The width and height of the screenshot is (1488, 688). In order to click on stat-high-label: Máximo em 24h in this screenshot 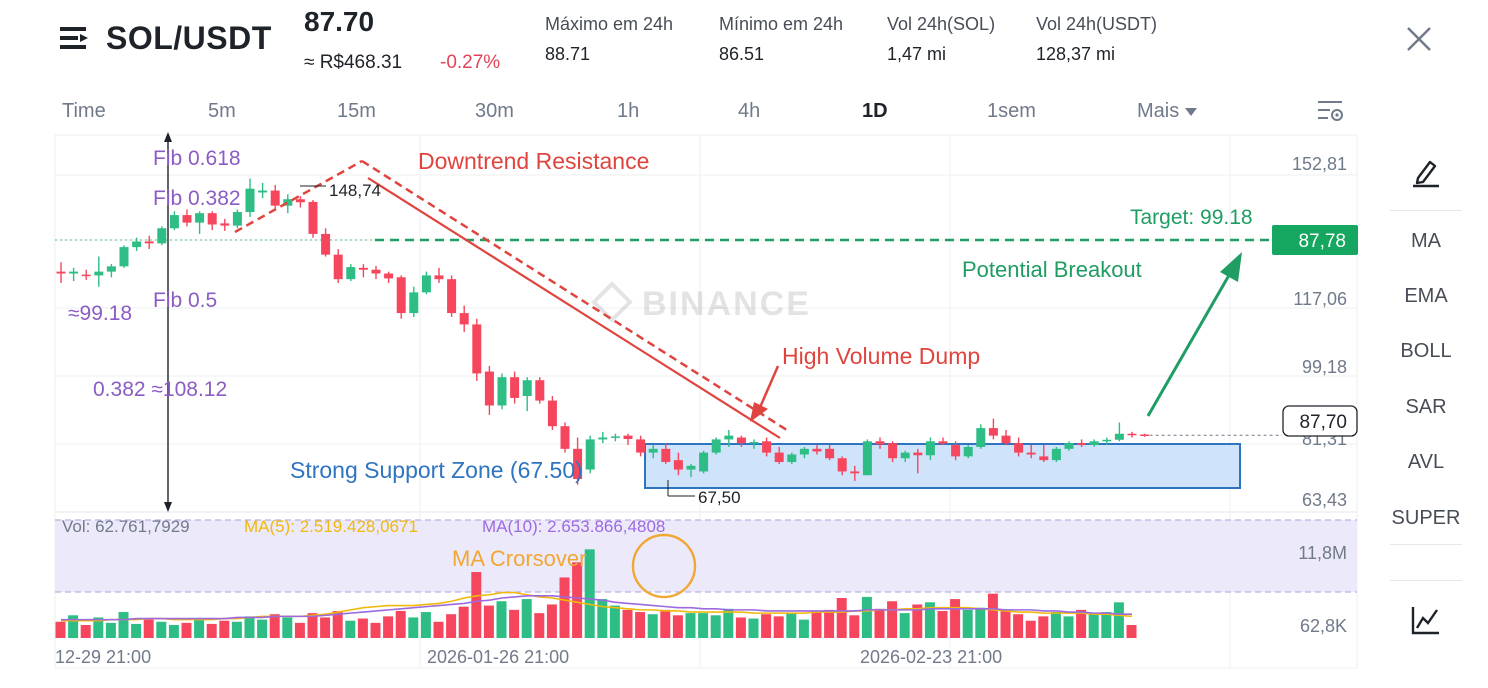, I will do `click(609, 24)`.